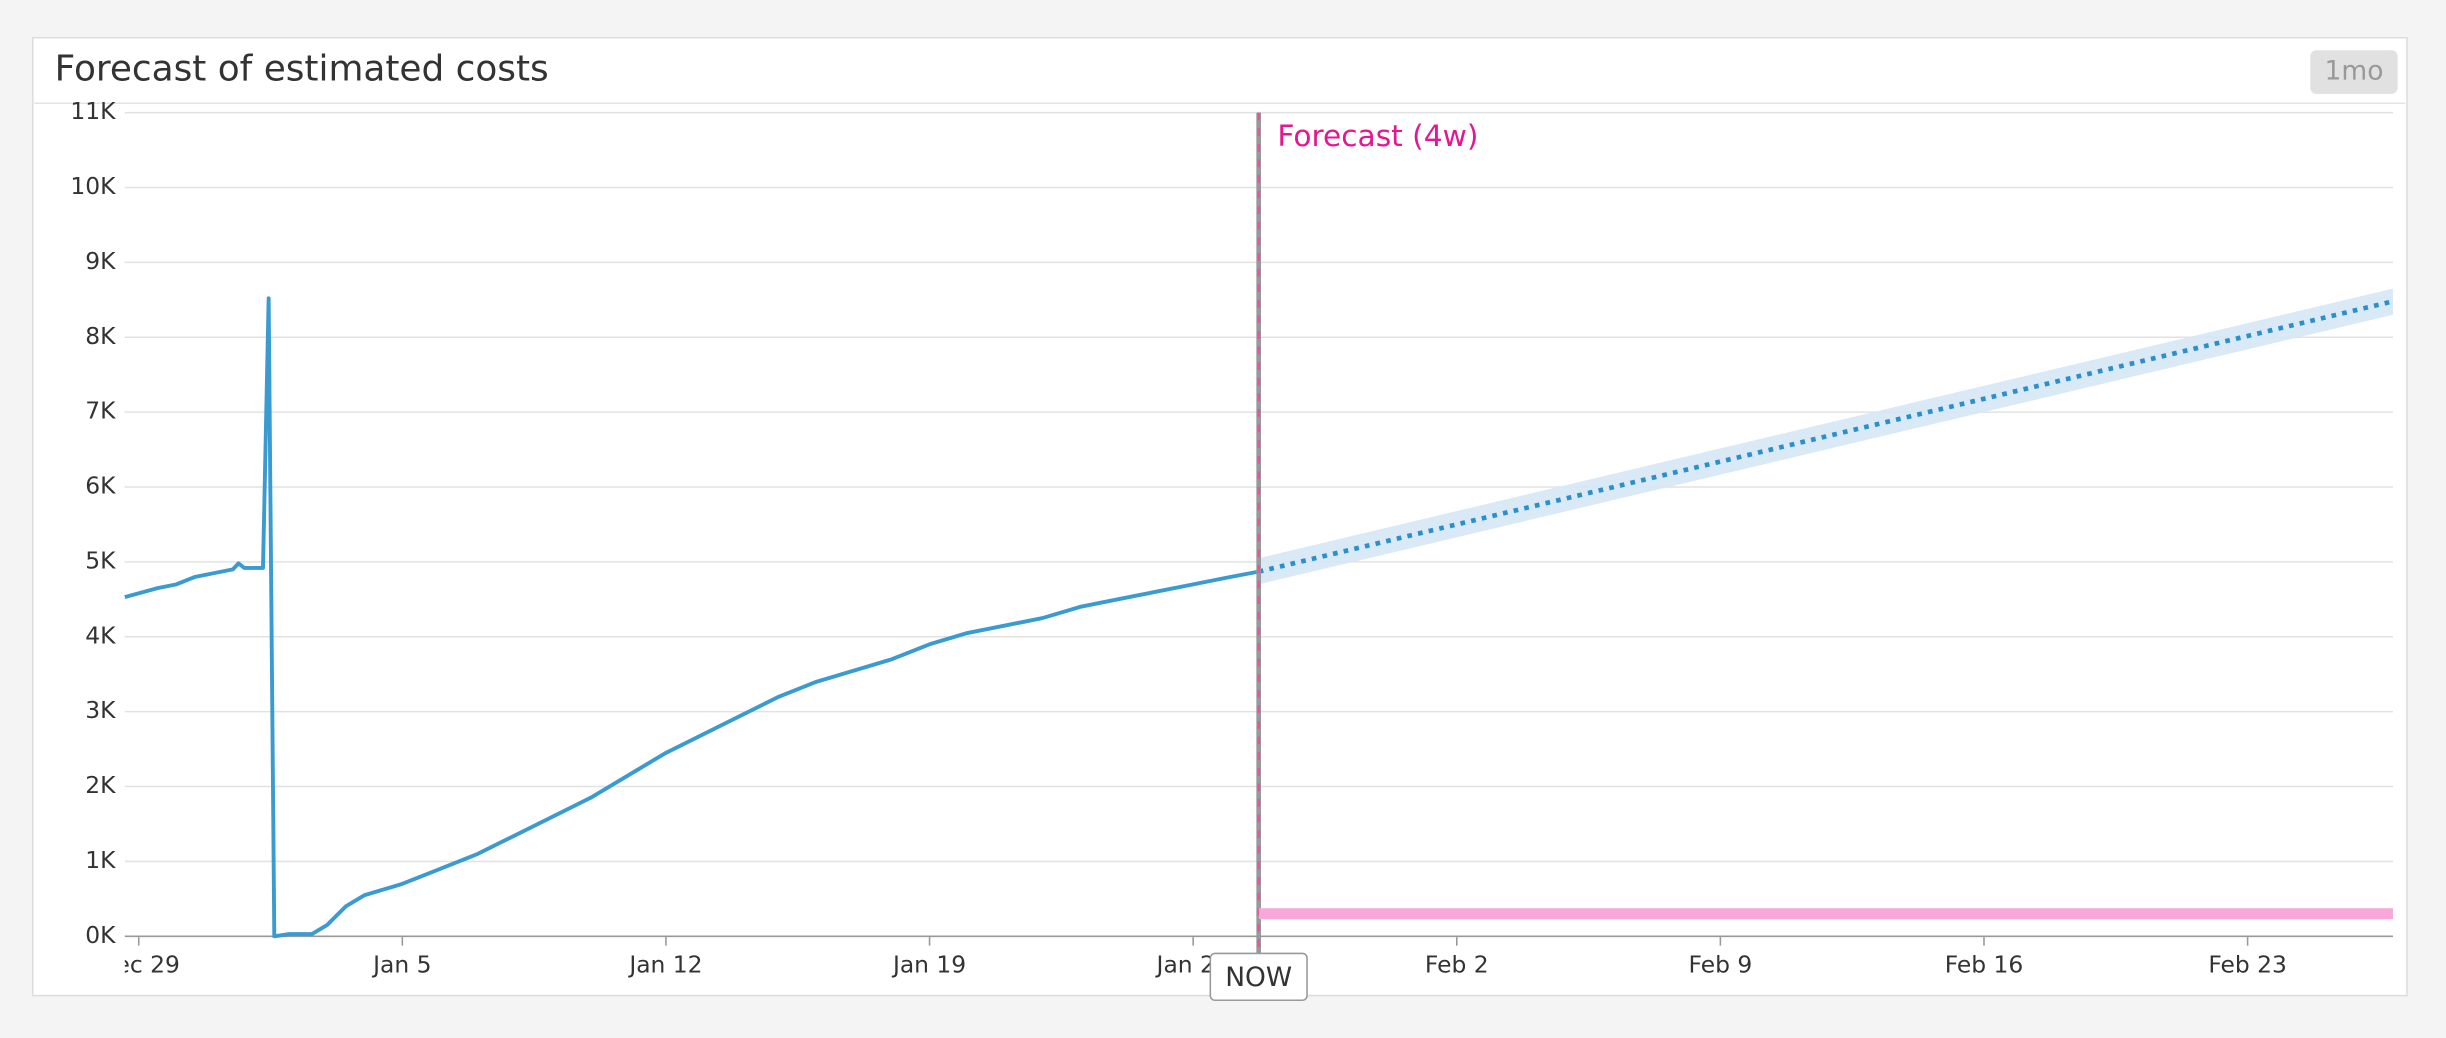 This screenshot has height=1038, width=2446. What do you see at coordinates (93, 186) in the screenshot?
I see `y-tick-label: 10K` at bounding box center [93, 186].